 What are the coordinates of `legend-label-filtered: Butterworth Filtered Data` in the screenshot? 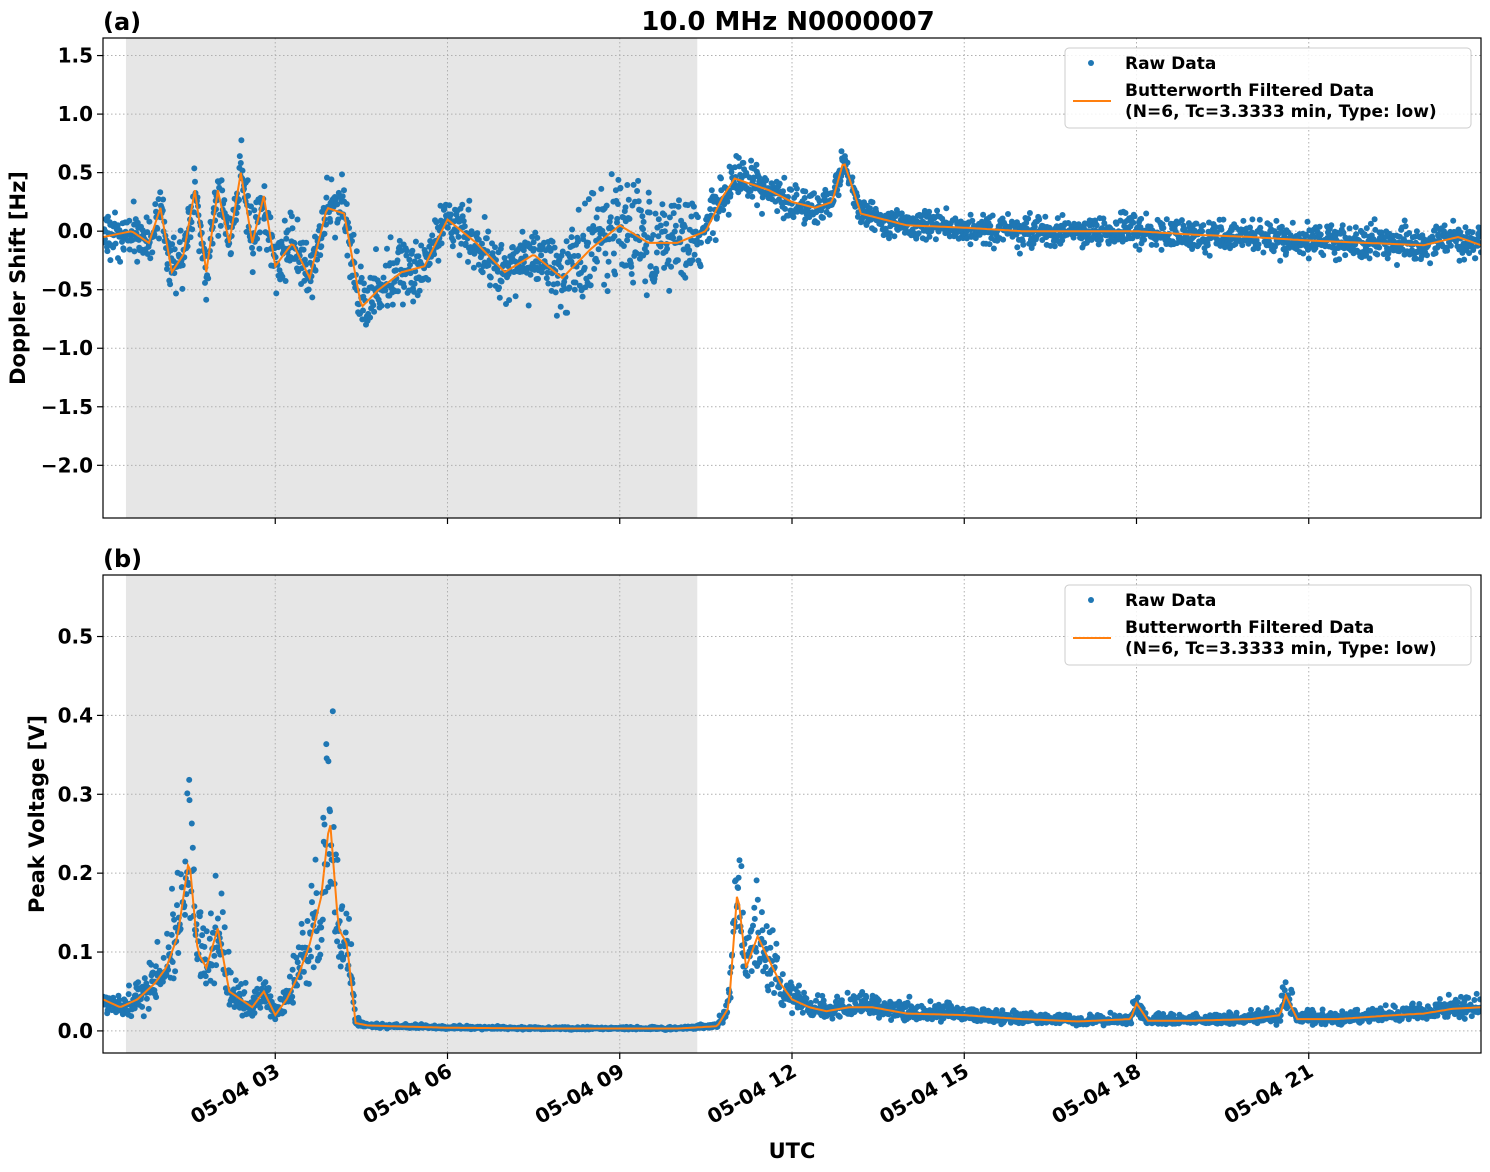 It's located at (1249, 91).